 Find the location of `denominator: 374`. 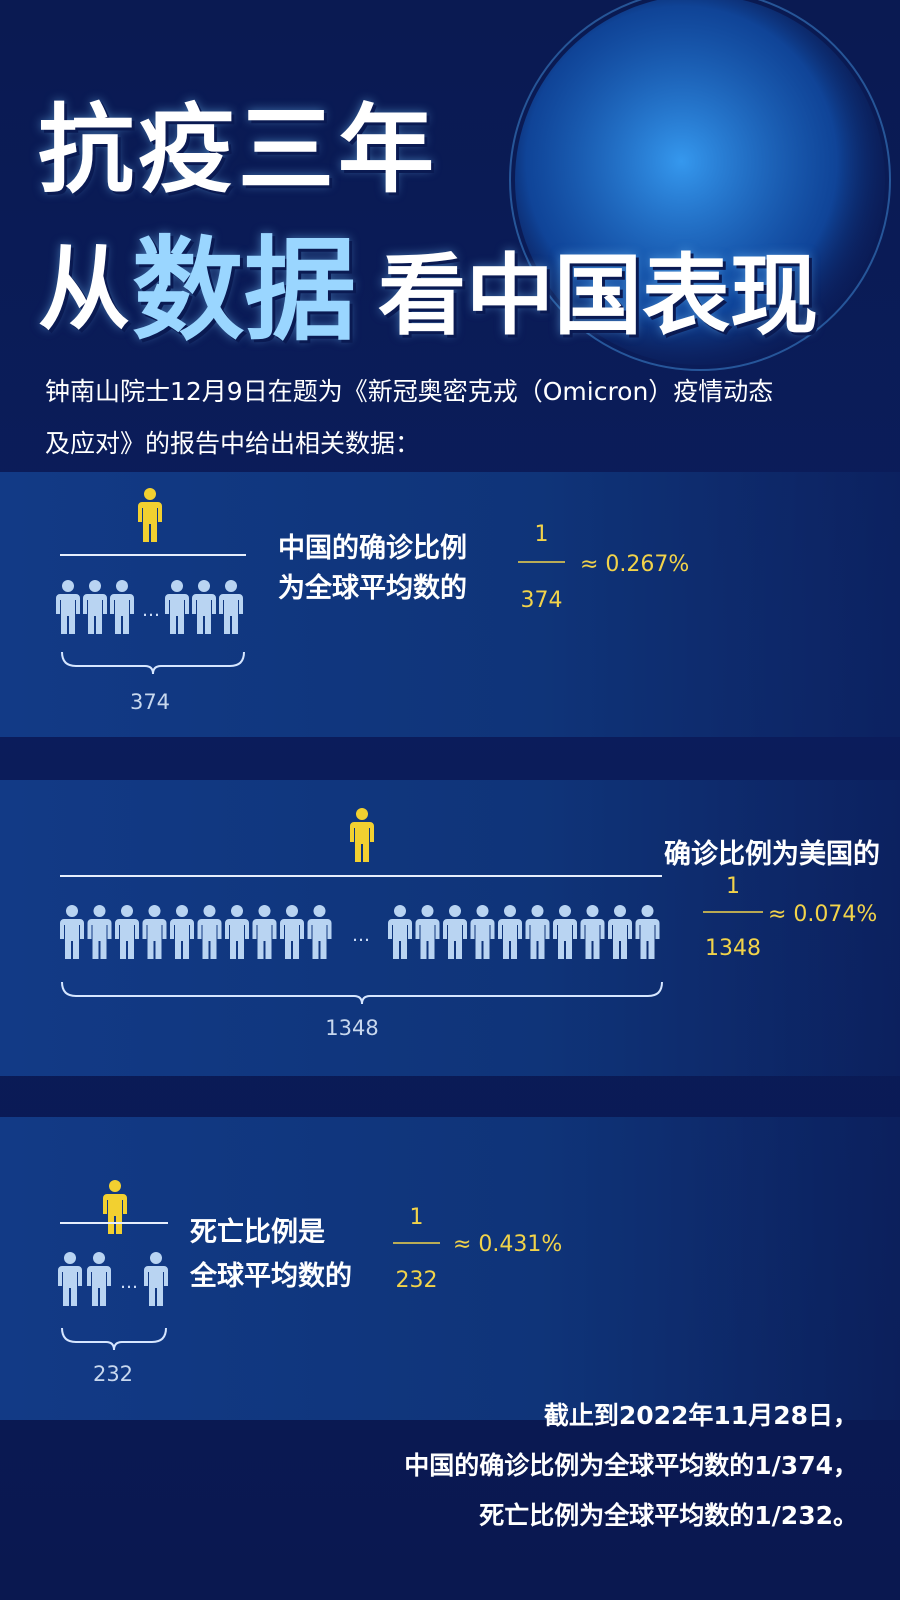

denominator: 374 is located at coordinates (541, 600).